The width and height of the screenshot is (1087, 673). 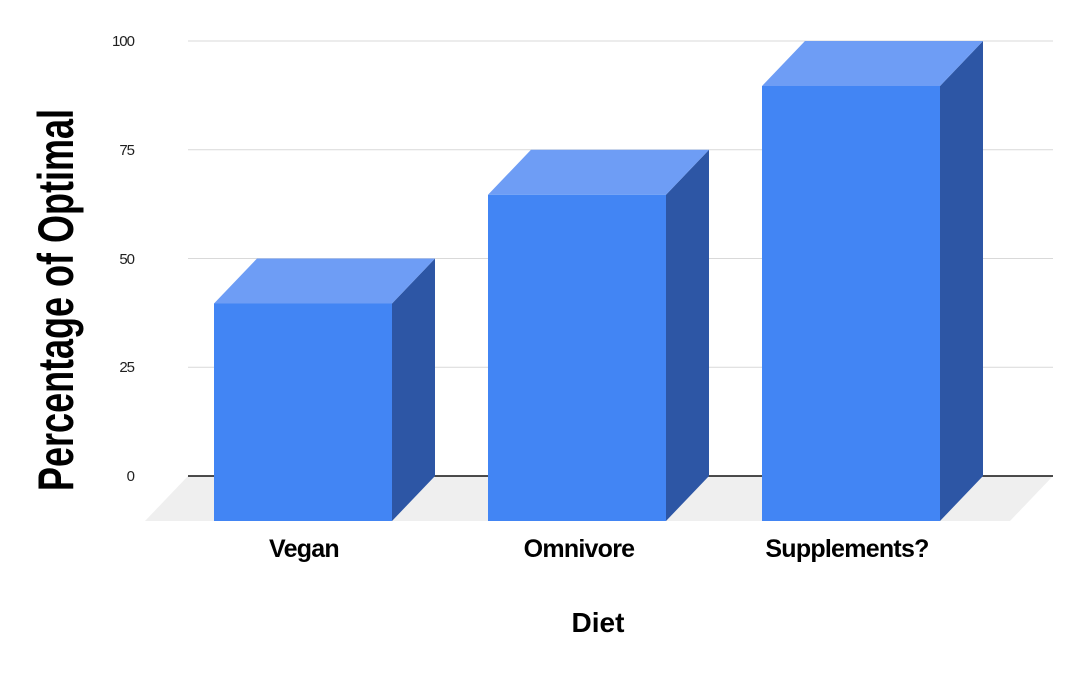 What do you see at coordinates (131, 476) in the screenshot?
I see `y-tick-label-0: 0` at bounding box center [131, 476].